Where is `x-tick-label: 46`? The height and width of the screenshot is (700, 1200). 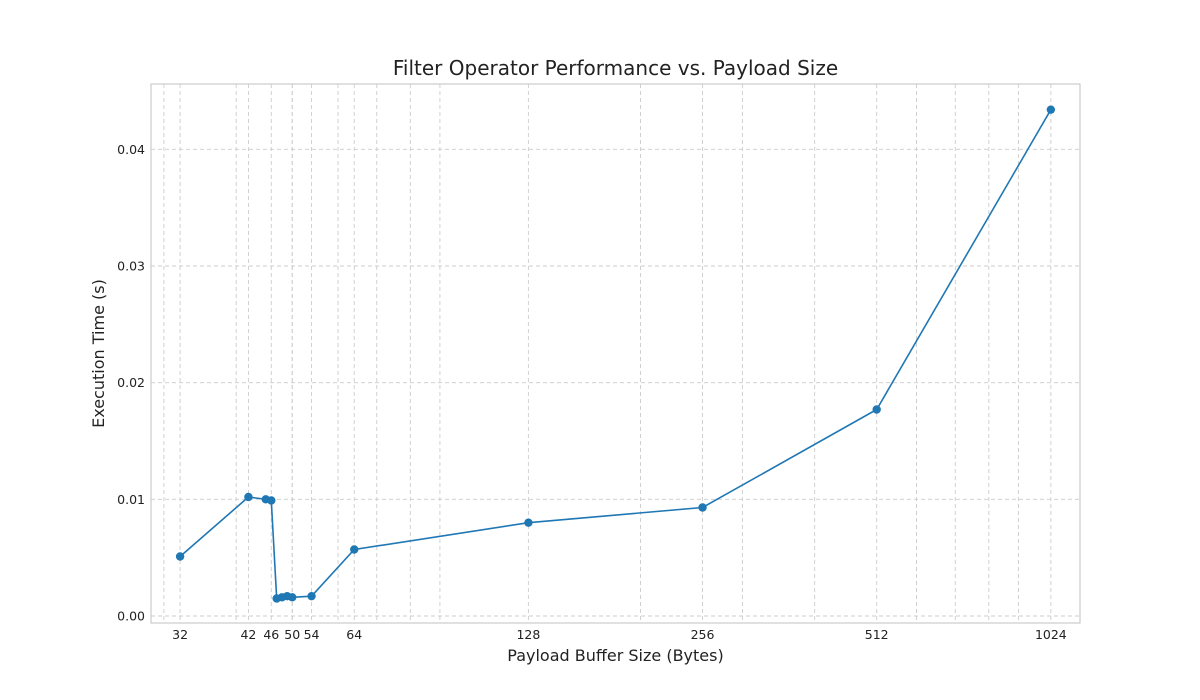 x-tick-label: 46 is located at coordinates (271, 634).